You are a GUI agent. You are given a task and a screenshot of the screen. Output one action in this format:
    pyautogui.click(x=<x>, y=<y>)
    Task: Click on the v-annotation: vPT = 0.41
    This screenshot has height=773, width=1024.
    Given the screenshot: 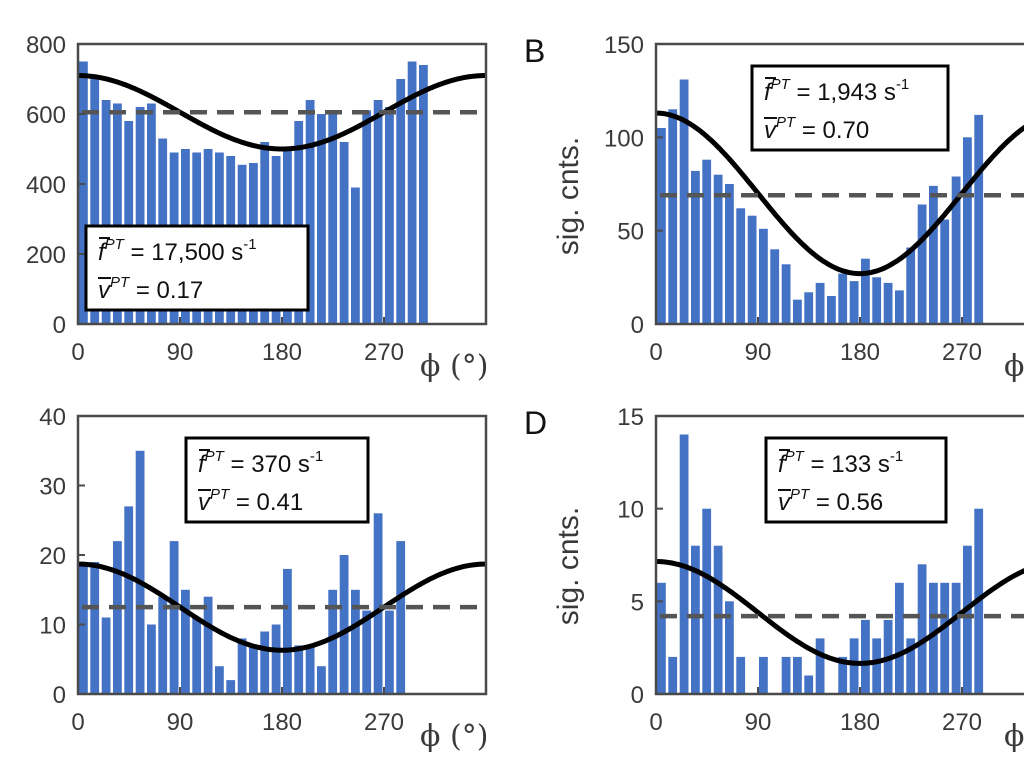 What is the action you would take?
    pyautogui.click(x=250, y=501)
    